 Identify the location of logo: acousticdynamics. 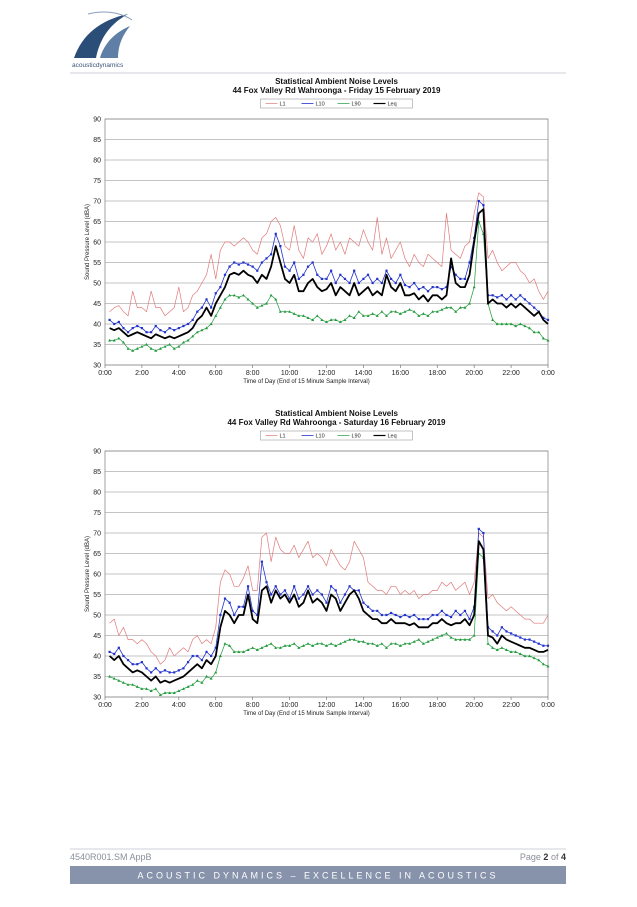
(102, 40).